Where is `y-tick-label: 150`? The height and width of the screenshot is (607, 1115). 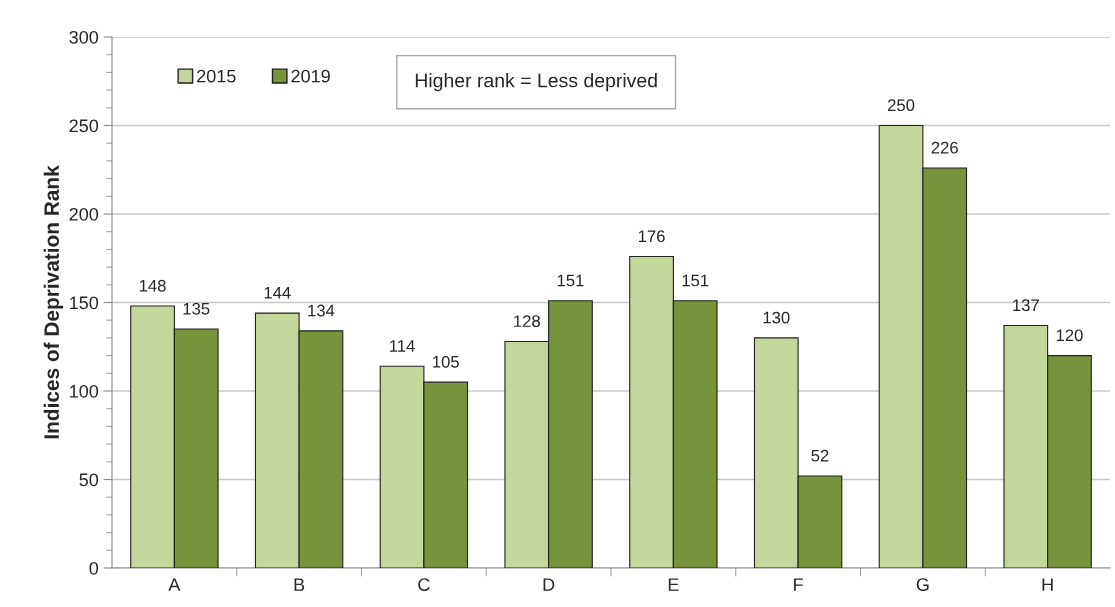
y-tick-label: 150 is located at coordinates (84, 303).